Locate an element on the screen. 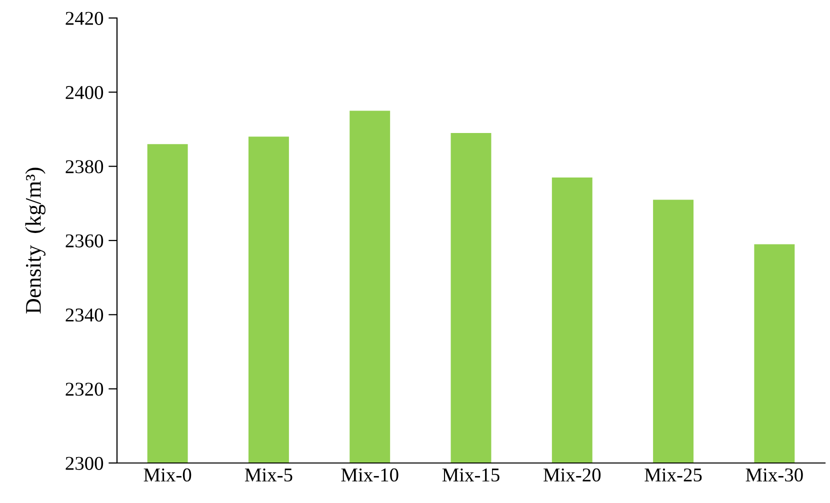  x-tick-label: Mix-20 is located at coordinates (572, 475).